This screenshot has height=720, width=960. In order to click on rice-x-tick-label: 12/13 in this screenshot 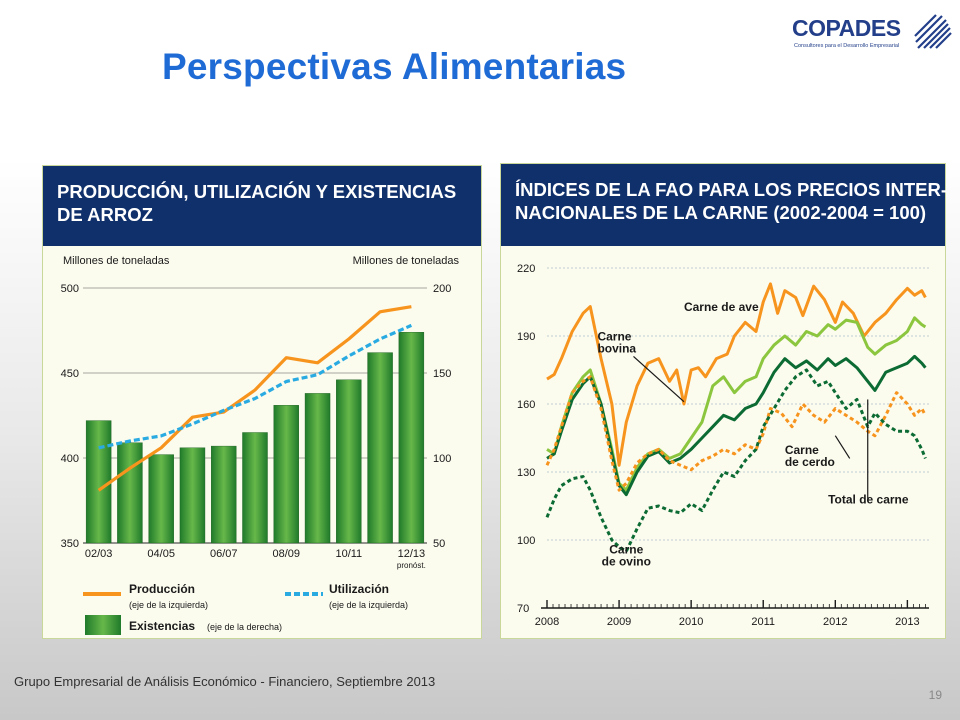, I will do `click(412, 554)`.